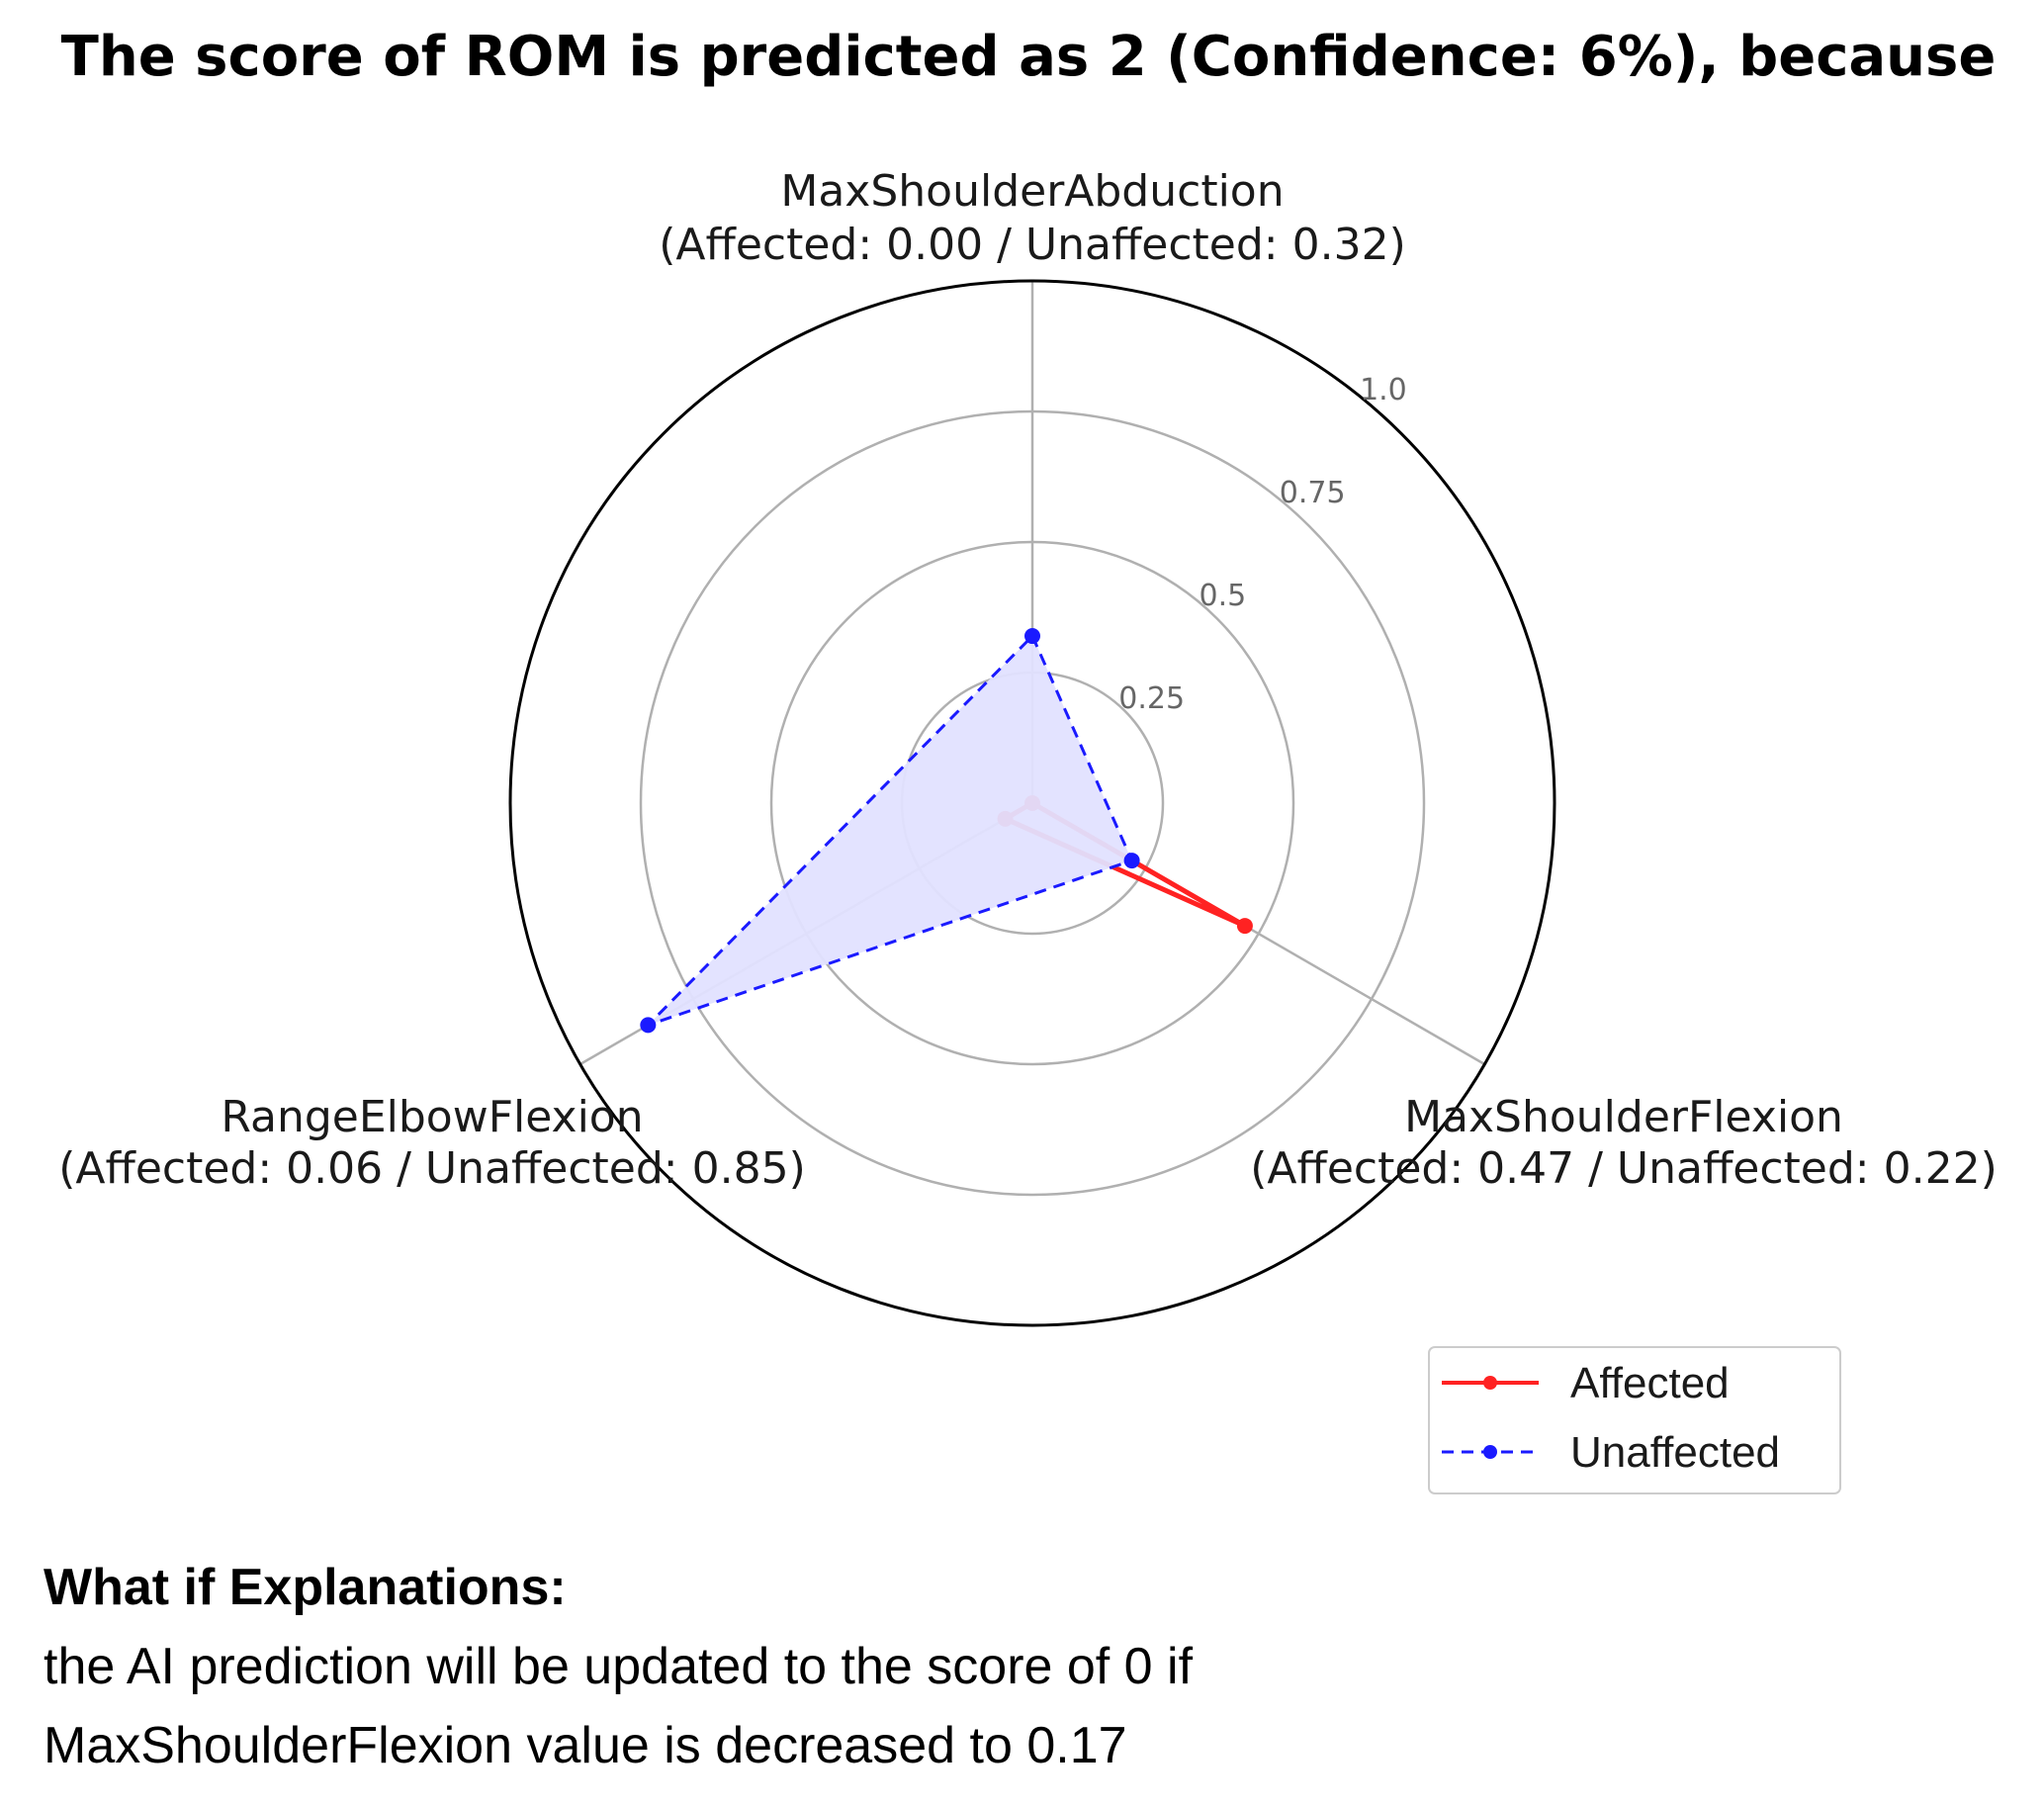  I want to click on radial-tick-label: 0.25, so click(1151, 699).